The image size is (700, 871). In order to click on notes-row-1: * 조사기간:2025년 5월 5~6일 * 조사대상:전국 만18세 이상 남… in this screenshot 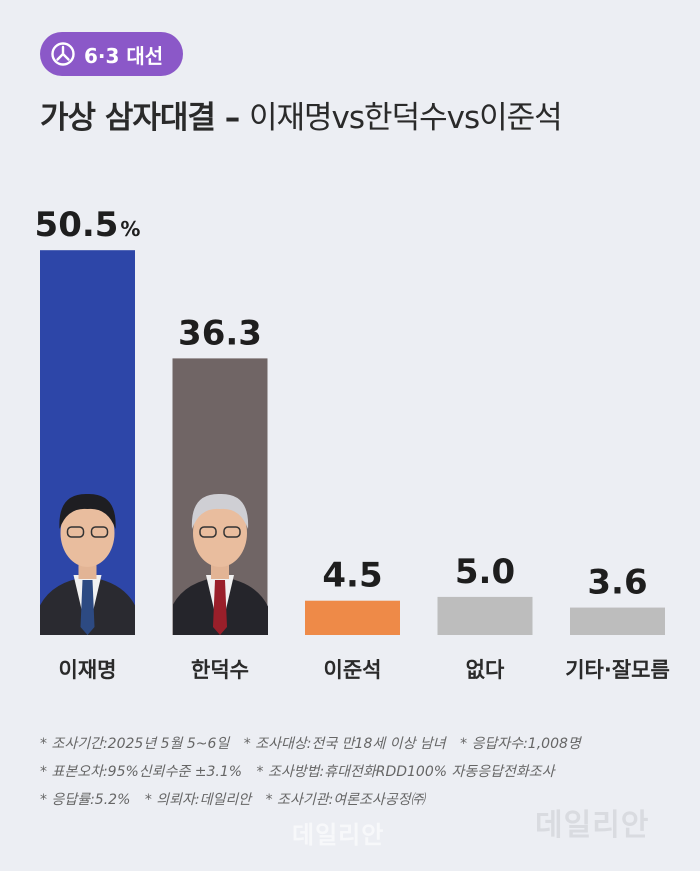, I will do `click(315, 744)`.